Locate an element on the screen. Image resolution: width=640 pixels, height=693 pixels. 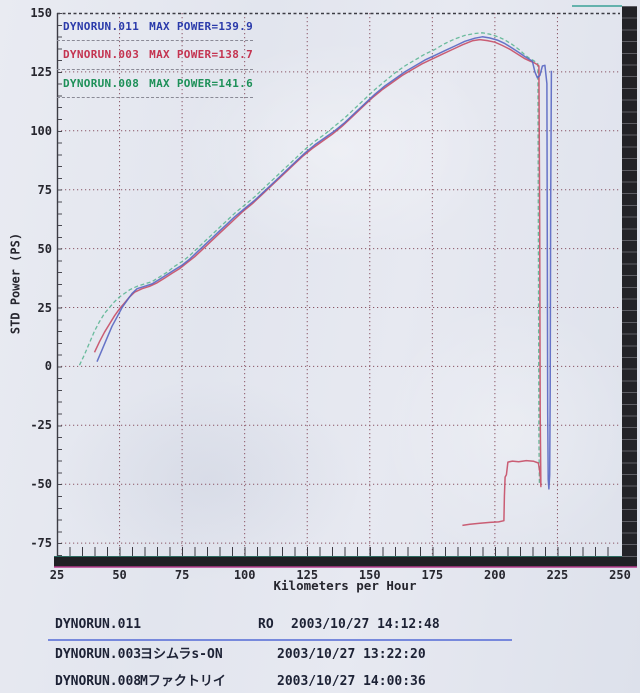
run-label-cell: Mファクトリイ is located at coordinates (183, 681).